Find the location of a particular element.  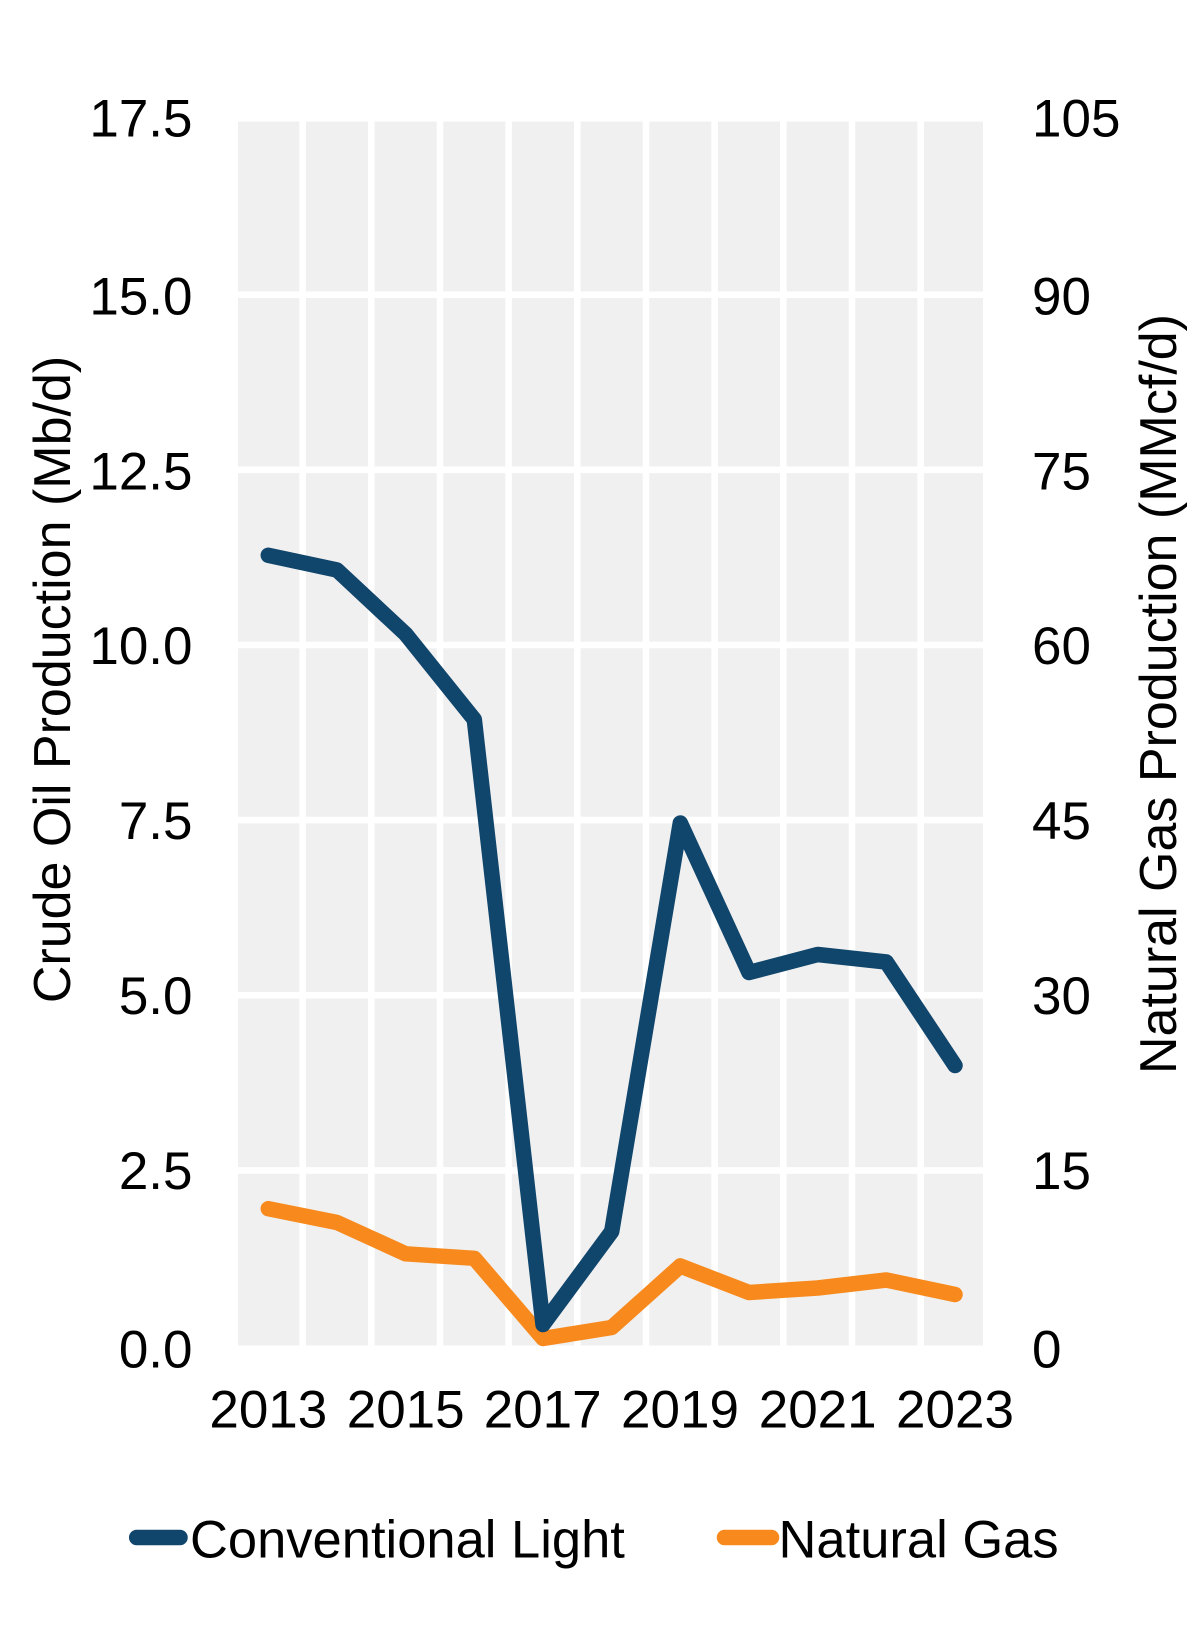

svg-text: 15 is located at coordinates (1061, 1171).